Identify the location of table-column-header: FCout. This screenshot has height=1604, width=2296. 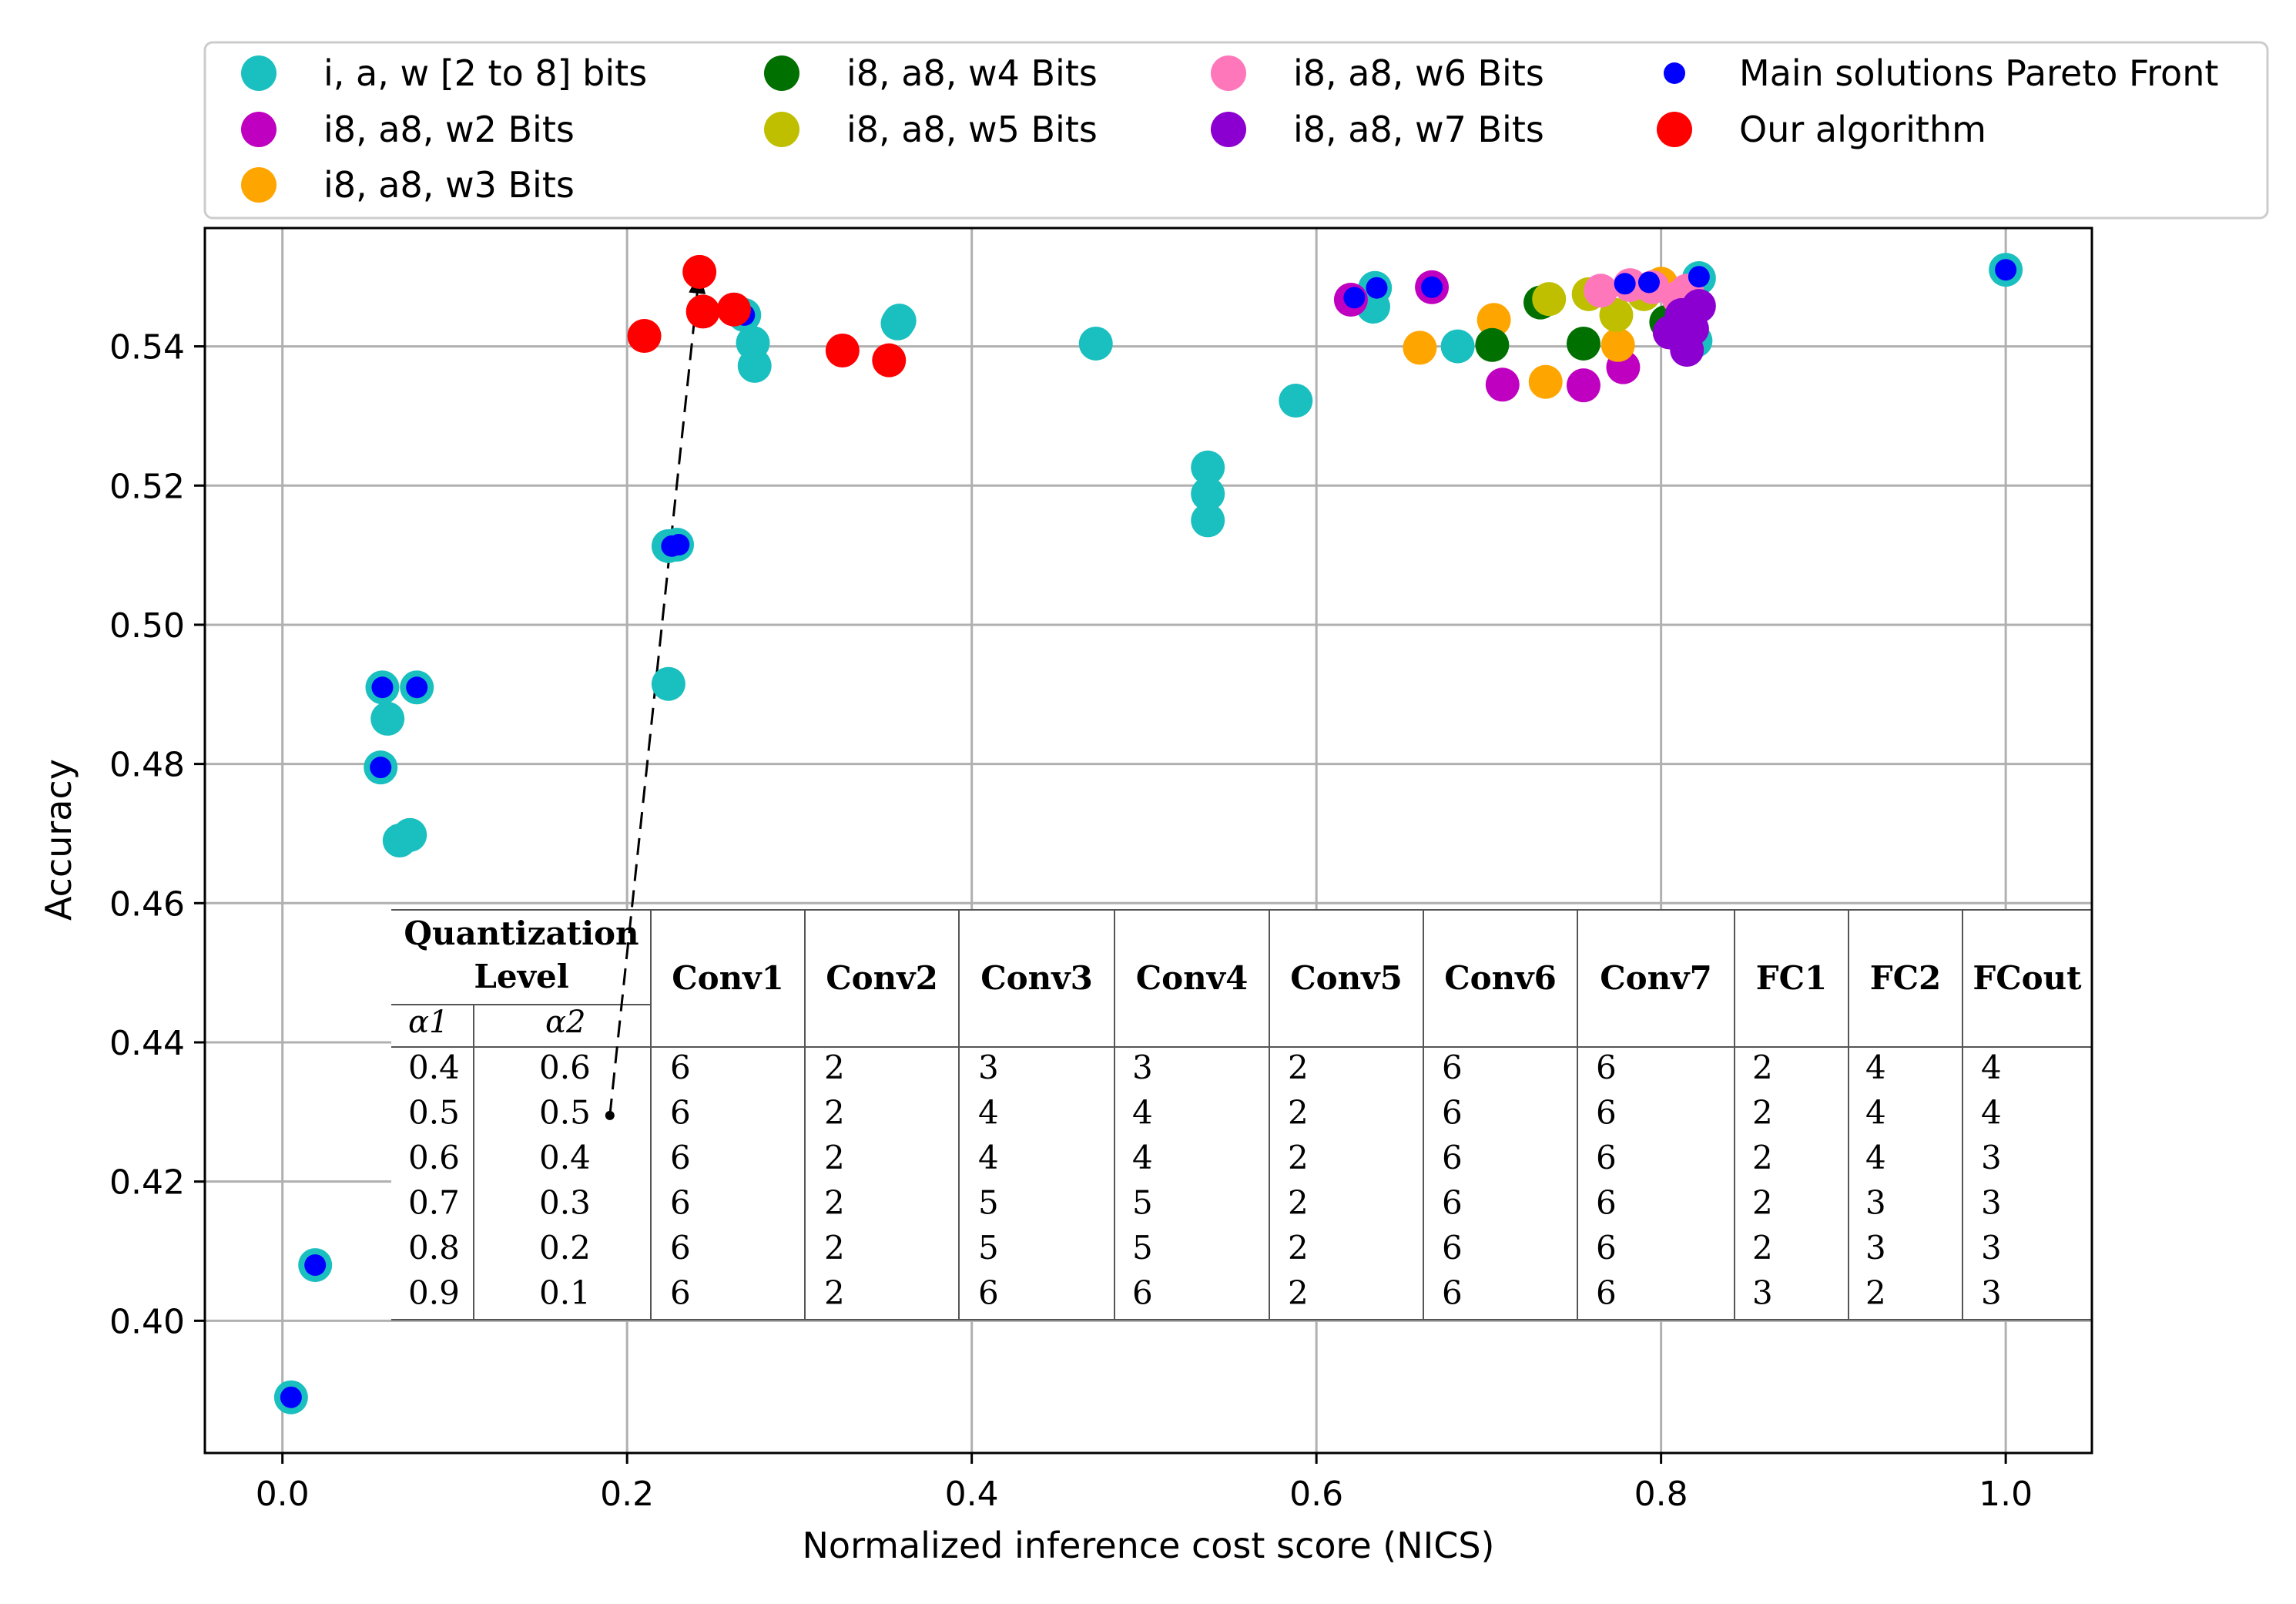
(2027, 978).